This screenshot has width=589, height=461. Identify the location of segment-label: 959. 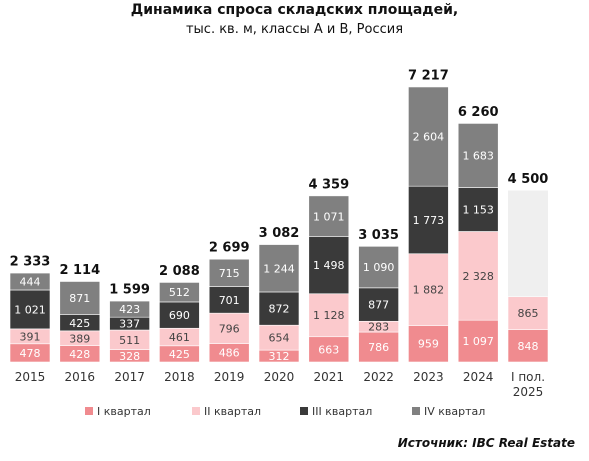
(428, 344).